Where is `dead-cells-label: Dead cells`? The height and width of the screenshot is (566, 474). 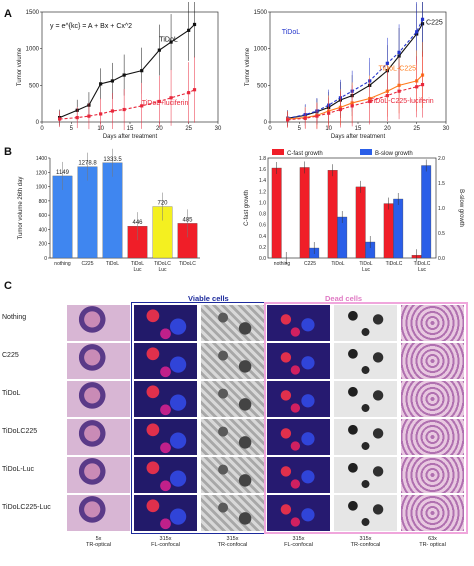
dead-cells-label: Dead cells is located at coordinates (344, 298).